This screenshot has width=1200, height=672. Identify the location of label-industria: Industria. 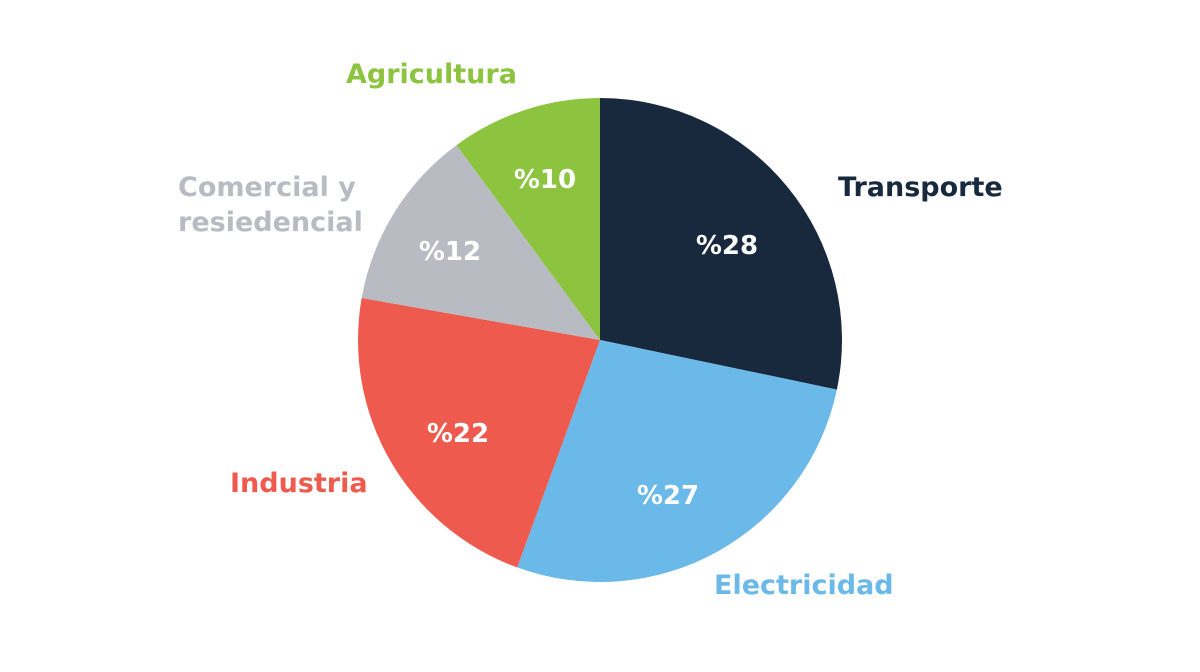
(299, 483).